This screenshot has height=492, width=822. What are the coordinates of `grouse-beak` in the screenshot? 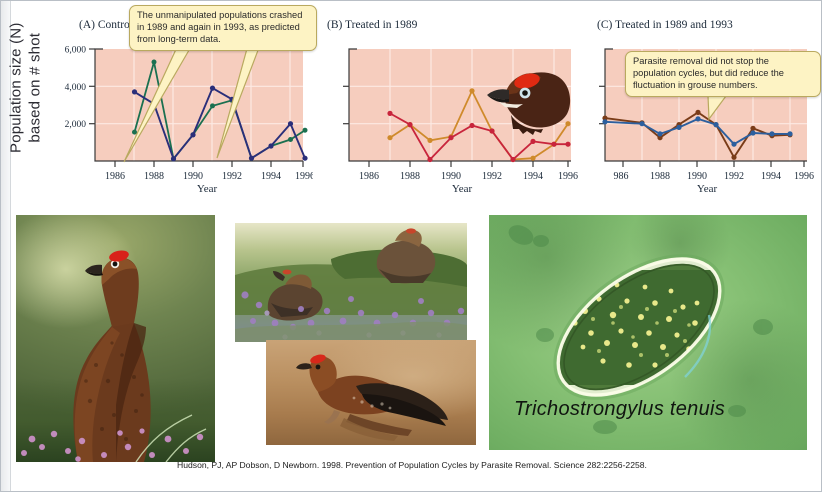 It's located at (93, 269).